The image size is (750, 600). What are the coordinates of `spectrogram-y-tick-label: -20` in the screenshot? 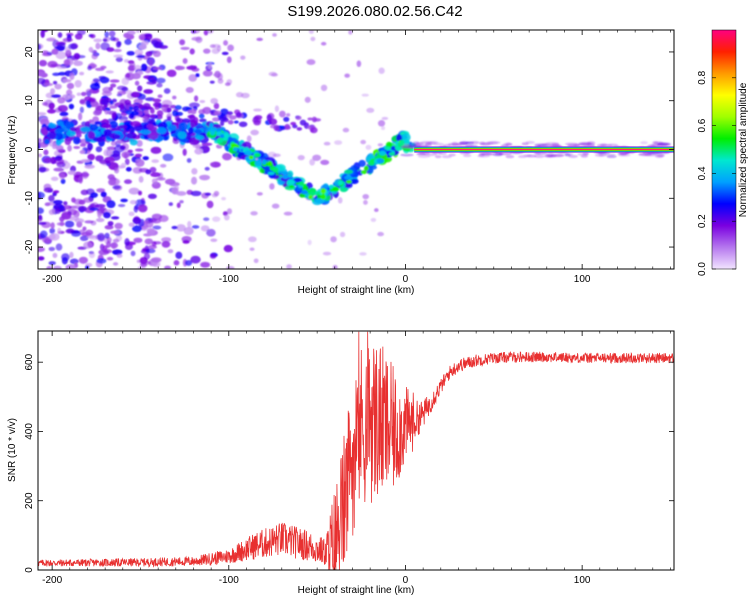 It's located at (29, 246).